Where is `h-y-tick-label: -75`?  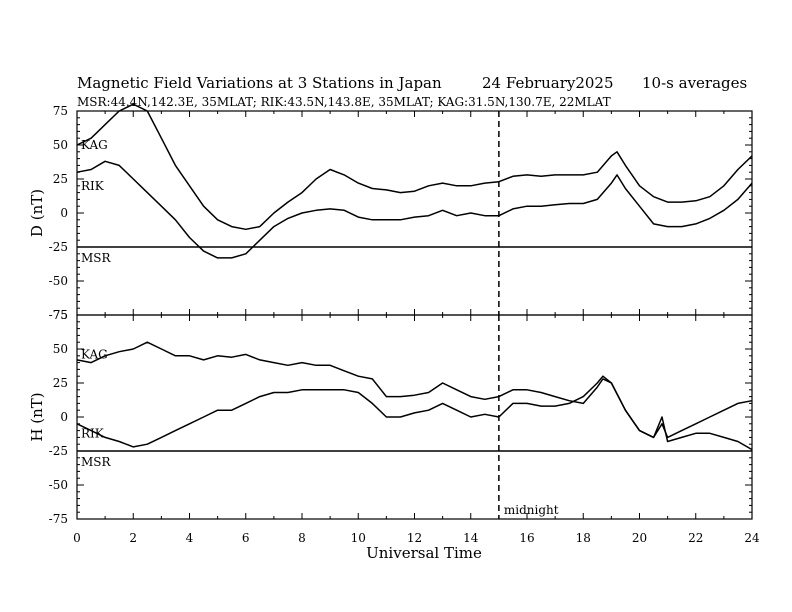 h-y-tick-label: -75 is located at coordinates (58, 519).